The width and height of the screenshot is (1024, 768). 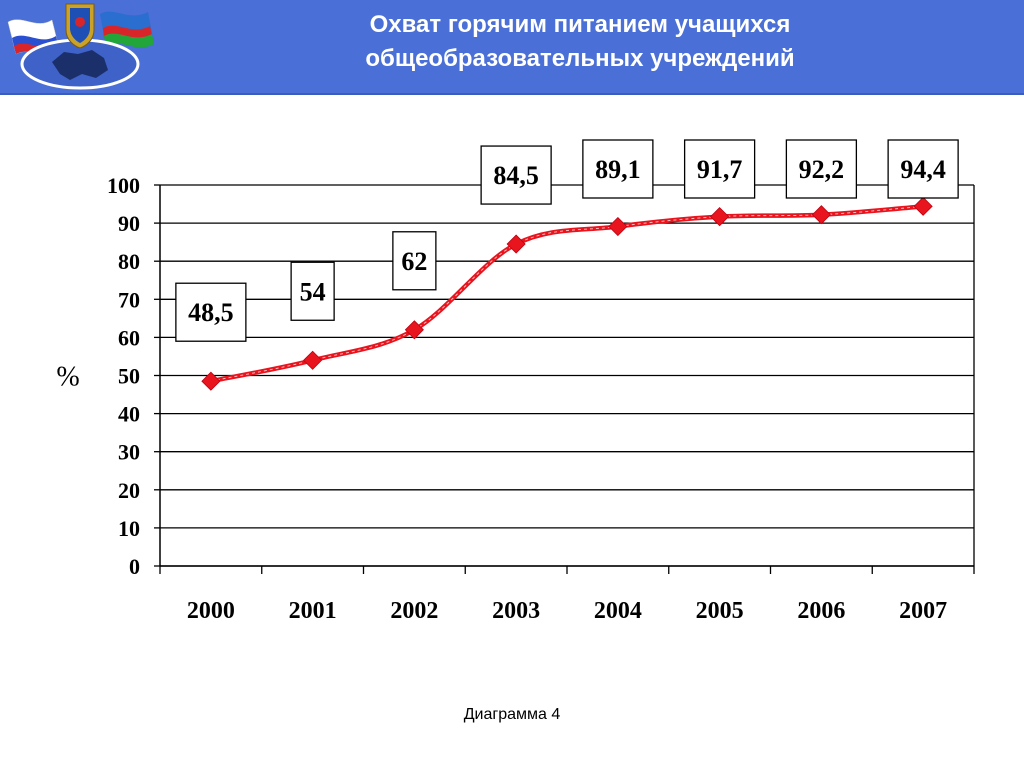 I want to click on data-label: 92,2, so click(x=822, y=169).